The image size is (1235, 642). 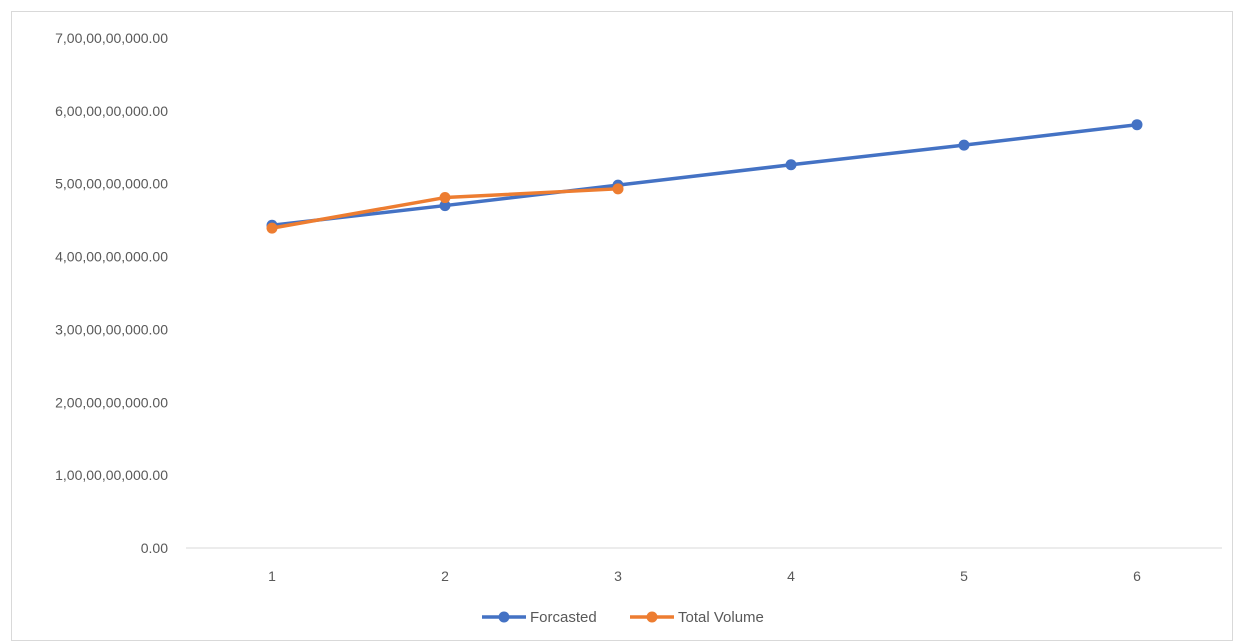 What do you see at coordinates (272, 576) in the screenshot?
I see `x-tick-label: 1` at bounding box center [272, 576].